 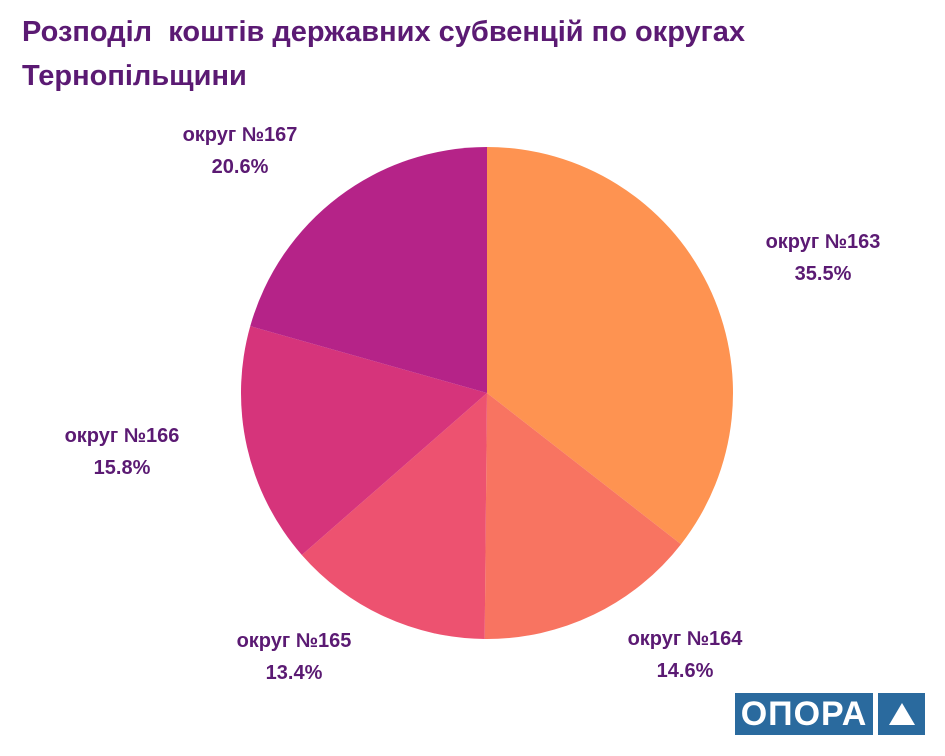 I want to click on opora-logo: ОПОРА, so click(x=830, y=714).